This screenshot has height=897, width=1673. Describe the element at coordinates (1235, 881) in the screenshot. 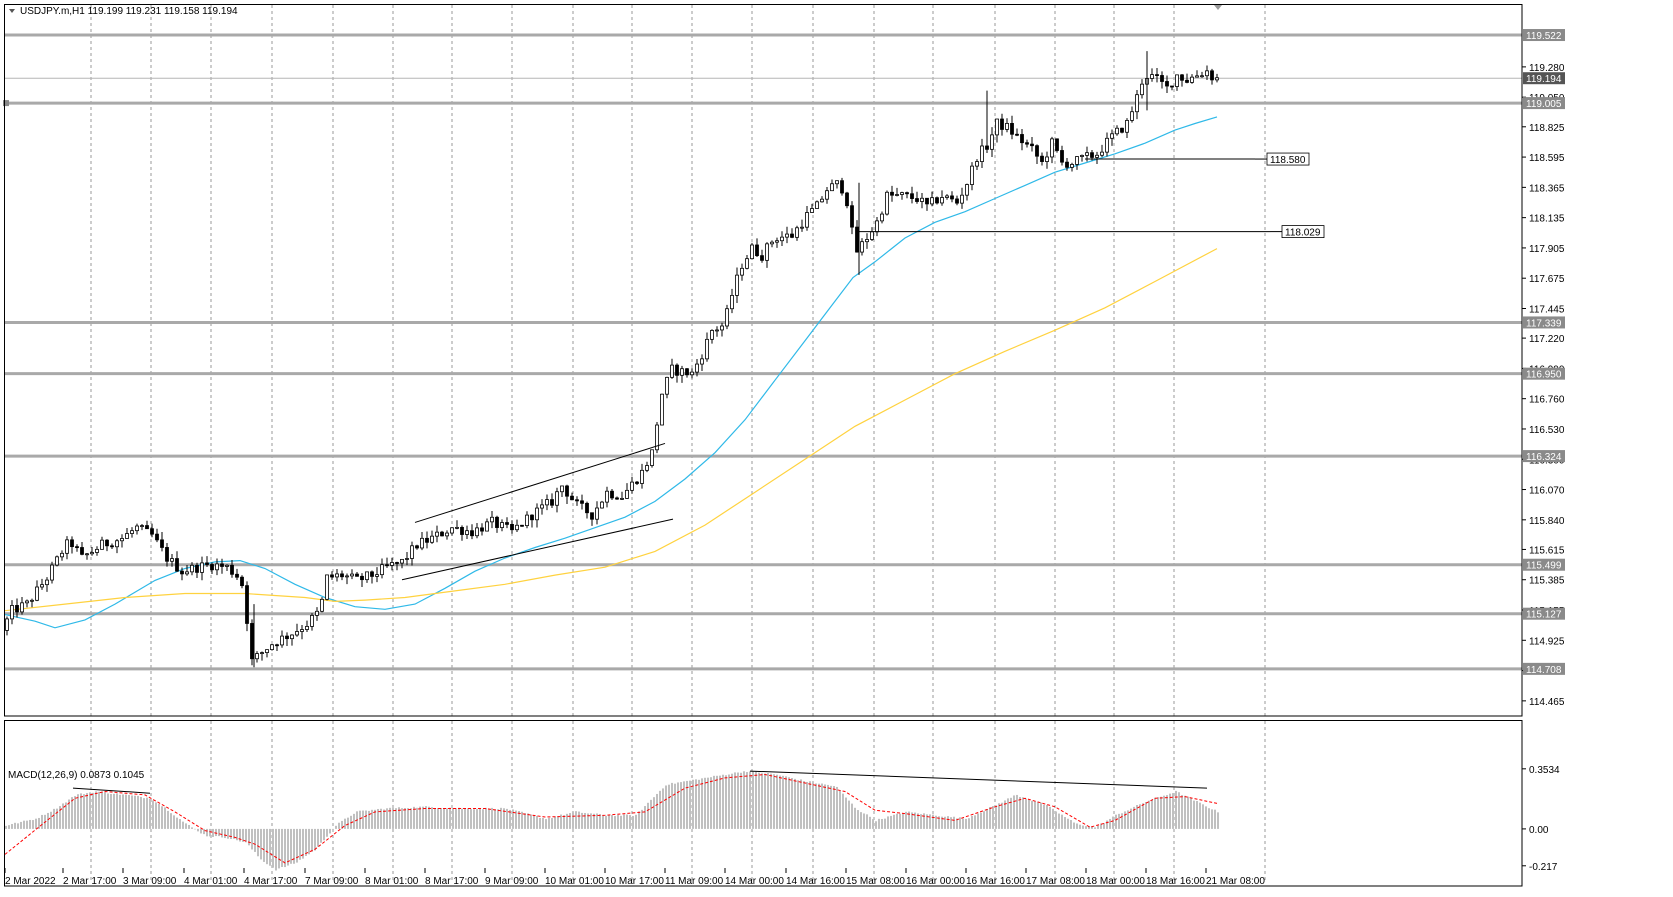

I see `x-tick-label: 21 Mar 08:00` at that location.